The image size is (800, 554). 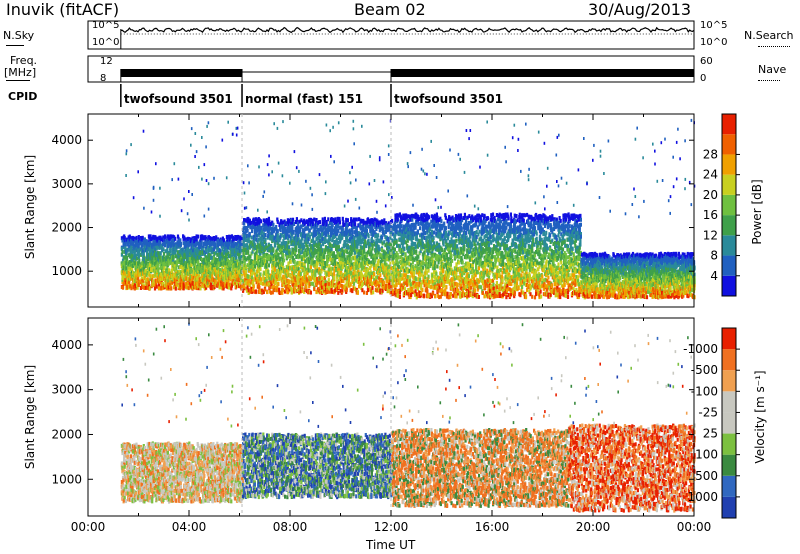 I want to click on cpid-segment-label-2: twofsound 3501, so click(x=448, y=99).